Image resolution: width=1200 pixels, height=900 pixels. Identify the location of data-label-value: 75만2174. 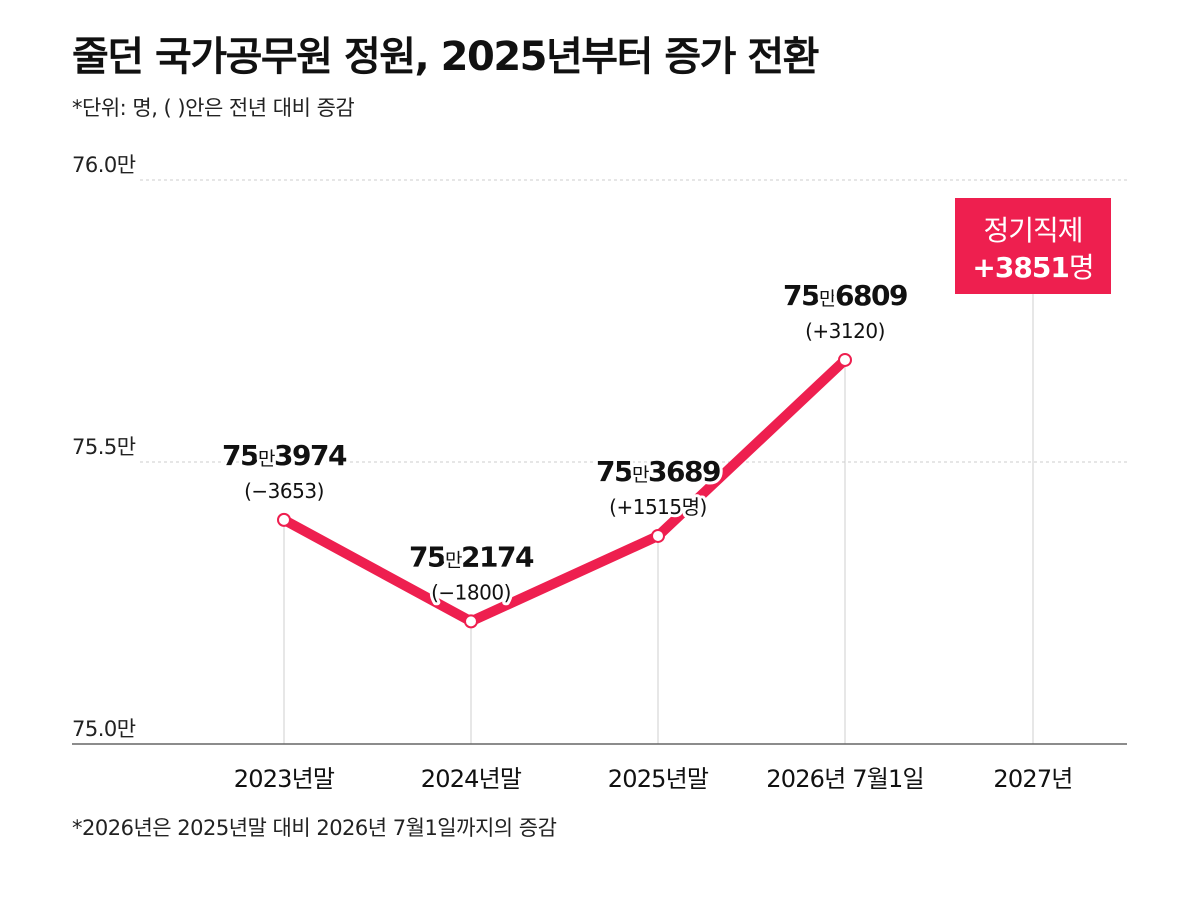
(471, 556).